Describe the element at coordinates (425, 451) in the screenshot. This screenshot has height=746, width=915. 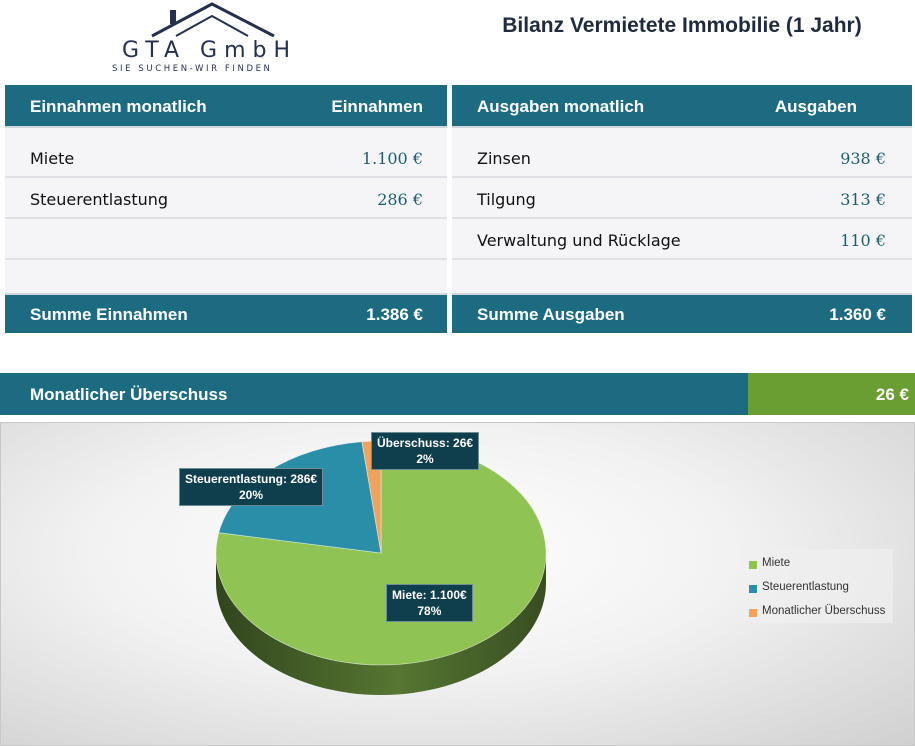
I see `data-label-ueberschuss: Überschuss: 26€ 2%` at that location.